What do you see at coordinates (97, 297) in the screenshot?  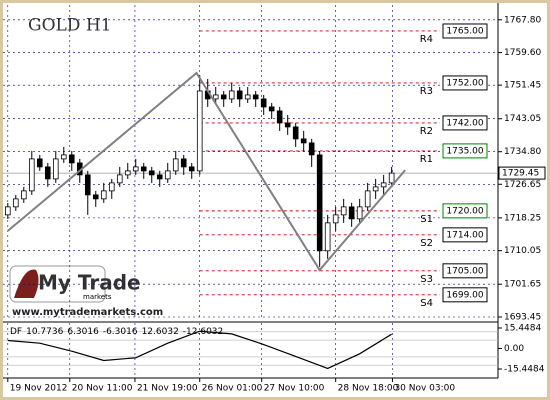 I see `logo-sub: markets` at bounding box center [97, 297].